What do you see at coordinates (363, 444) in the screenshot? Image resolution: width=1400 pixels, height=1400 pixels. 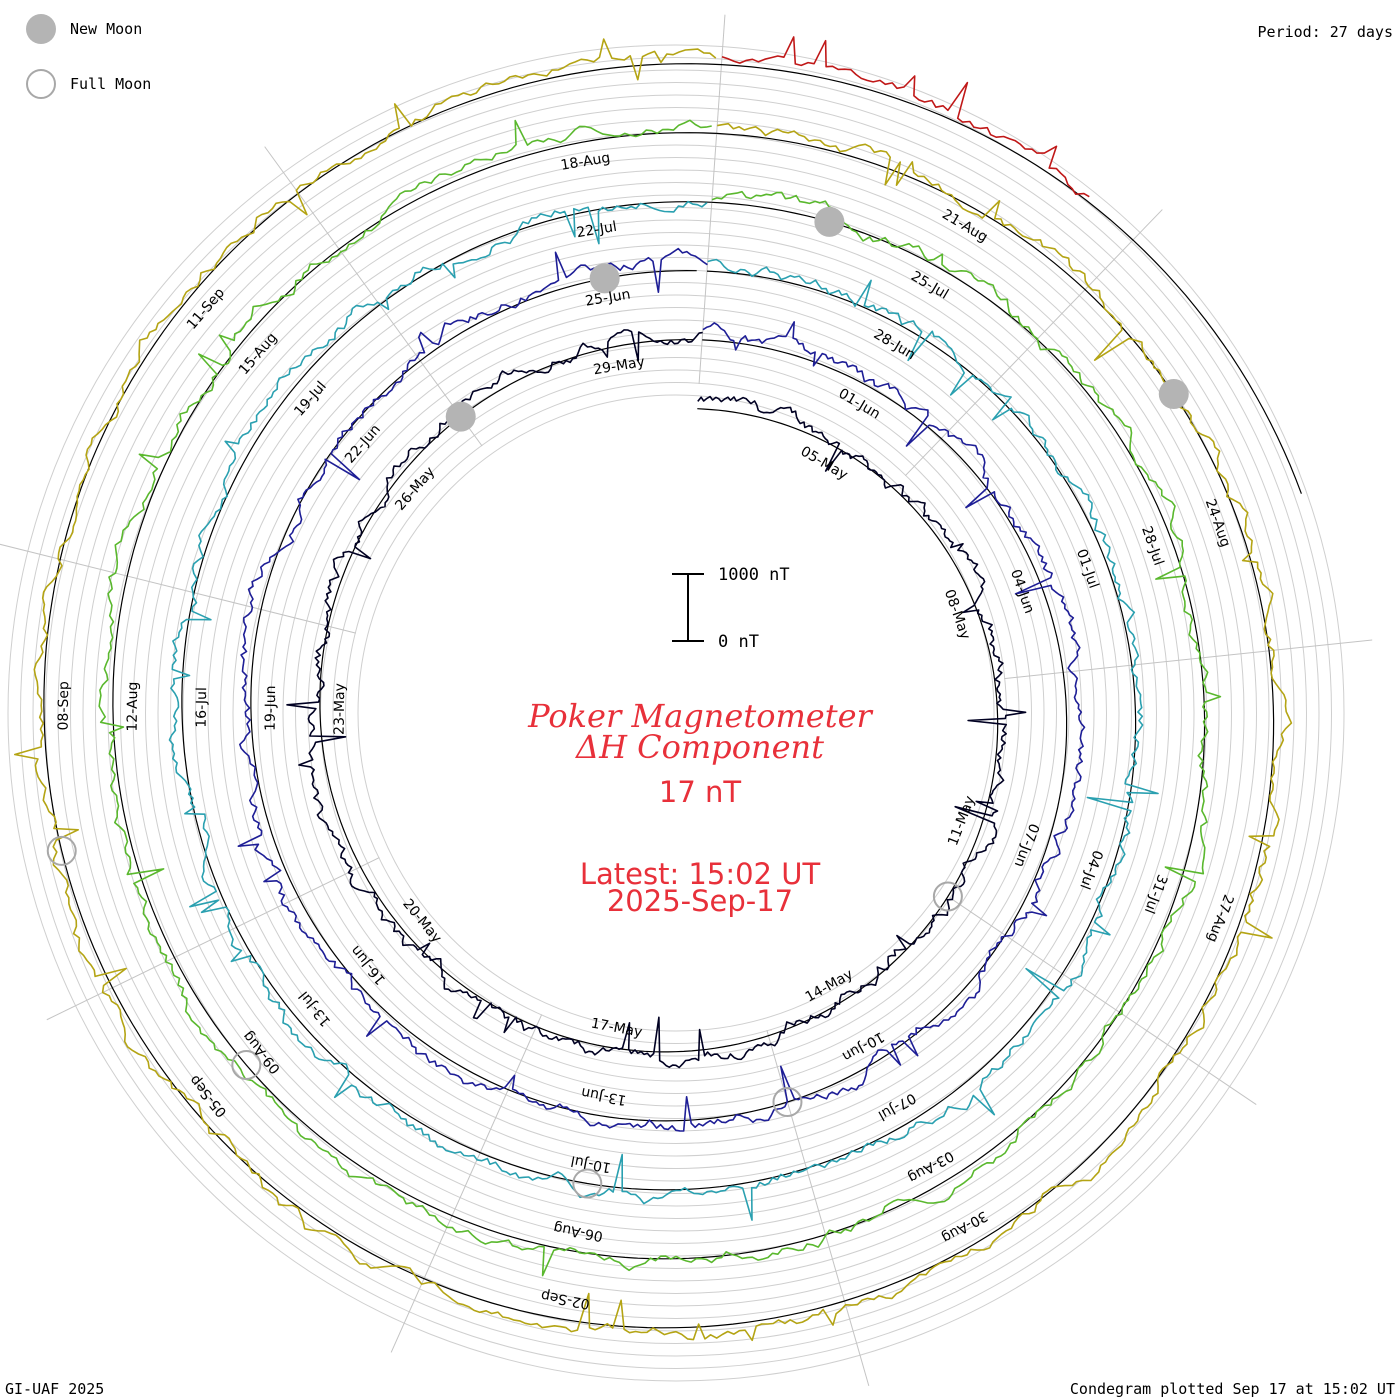 I see `date-label: 22-Jun` at bounding box center [363, 444].